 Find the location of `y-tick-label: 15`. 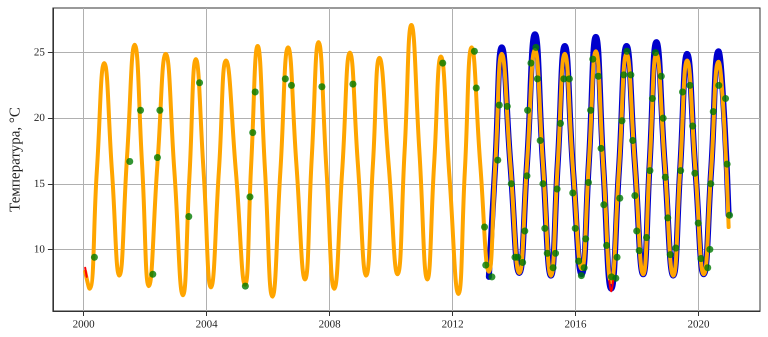

y-tick-label: 15 is located at coordinates (40, 184).